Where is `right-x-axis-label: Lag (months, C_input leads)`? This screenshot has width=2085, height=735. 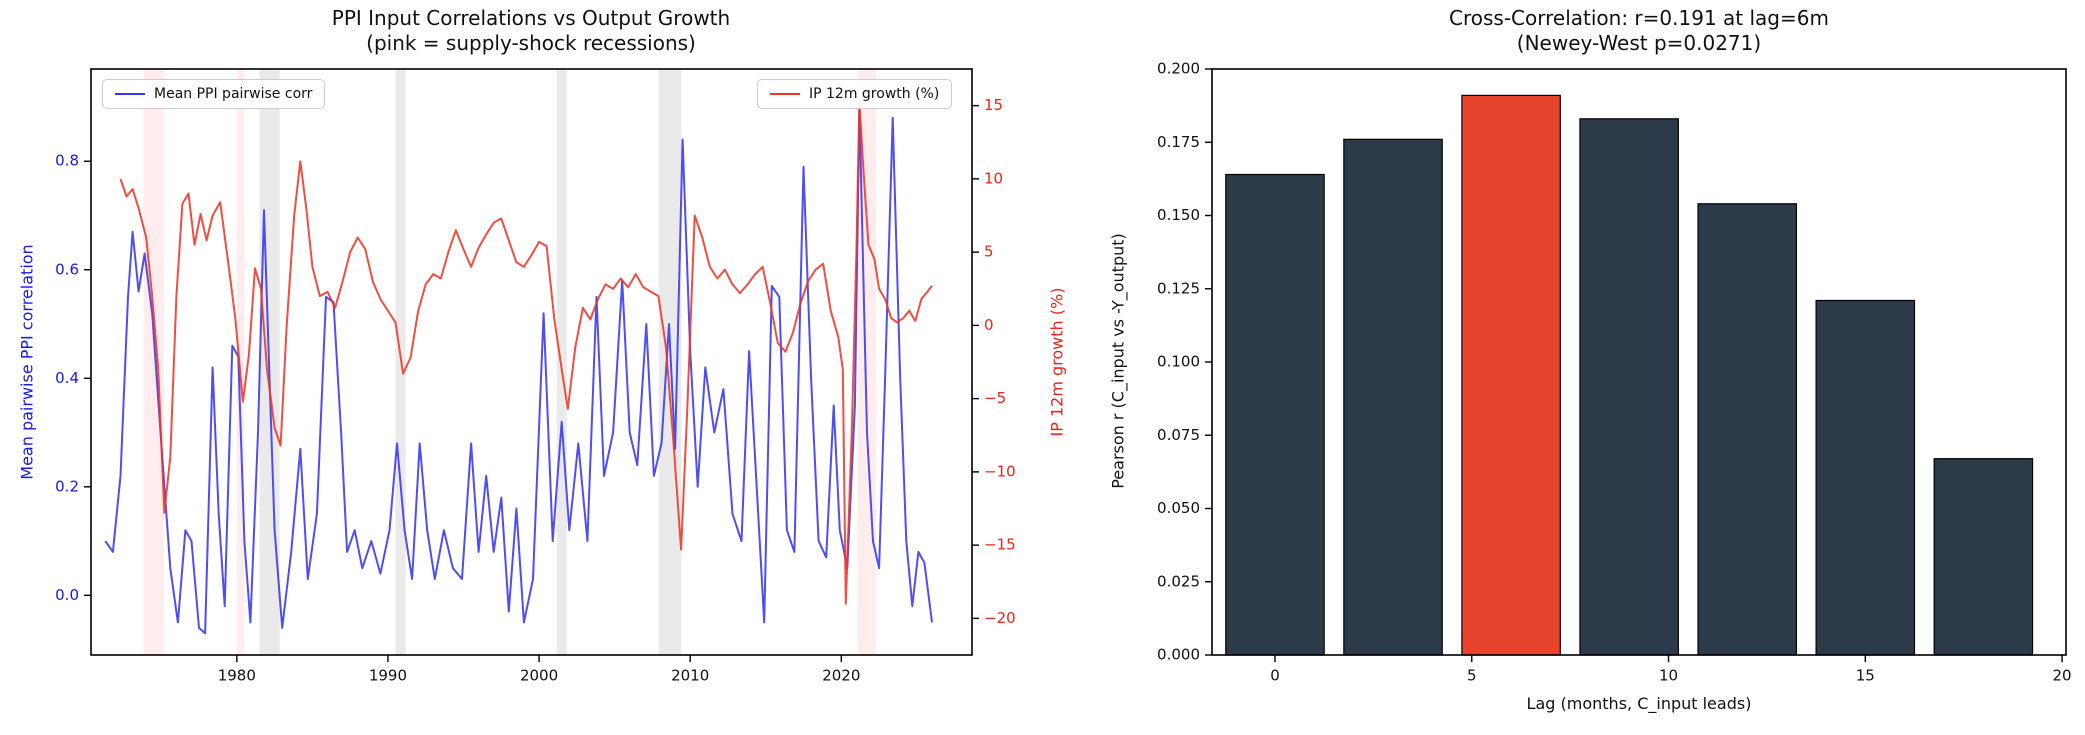
right-x-axis-label: Lag (months, C_input leads) is located at coordinates (1639, 703).